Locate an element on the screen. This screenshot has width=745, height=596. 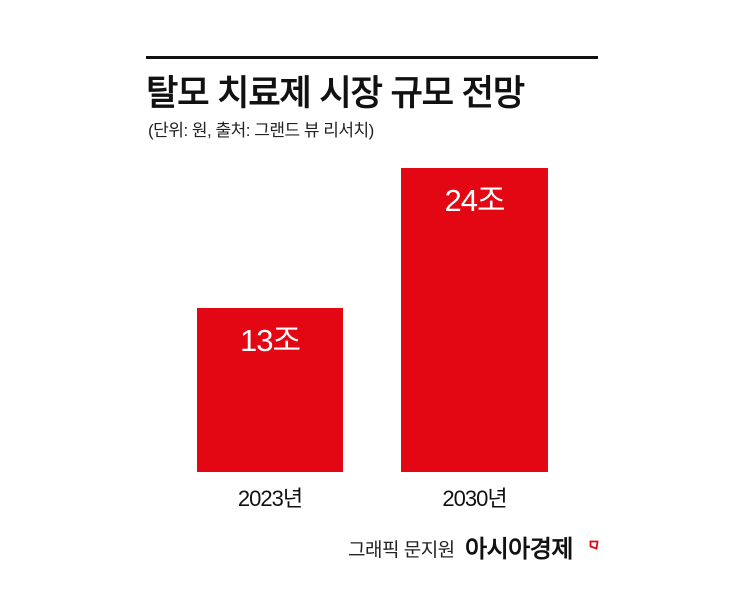
bar-value-label: 13조 is located at coordinates (270, 340).